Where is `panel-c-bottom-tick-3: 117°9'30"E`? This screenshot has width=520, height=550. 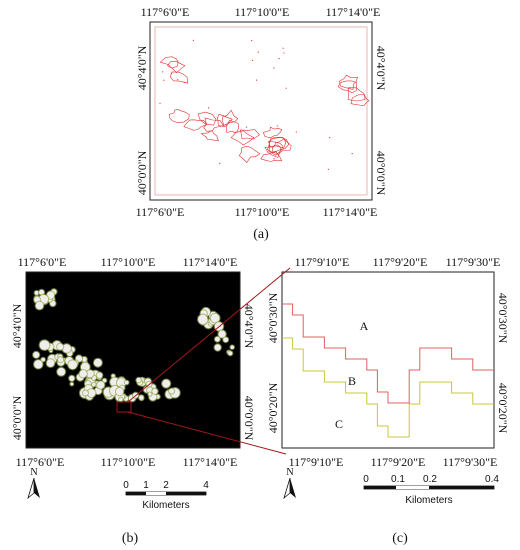 panel-c-bottom-tick-3: 117°9'30"E is located at coordinates (470, 462).